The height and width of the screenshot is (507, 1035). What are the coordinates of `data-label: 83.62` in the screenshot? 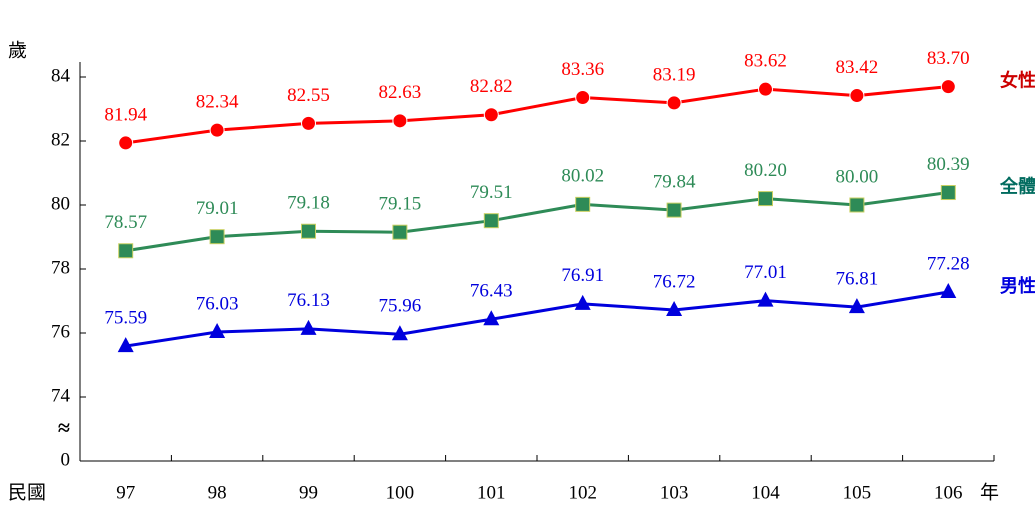 It's located at (765, 61).